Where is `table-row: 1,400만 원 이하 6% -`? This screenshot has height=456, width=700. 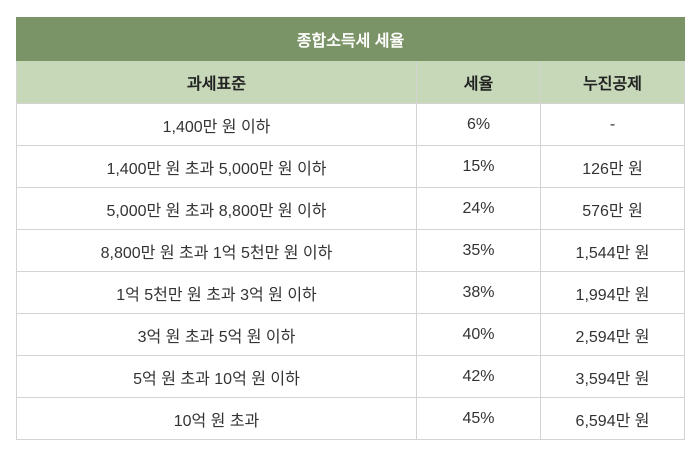
table-row: 1,400만 원 이하 6% - is located at coordinates (351, 124).